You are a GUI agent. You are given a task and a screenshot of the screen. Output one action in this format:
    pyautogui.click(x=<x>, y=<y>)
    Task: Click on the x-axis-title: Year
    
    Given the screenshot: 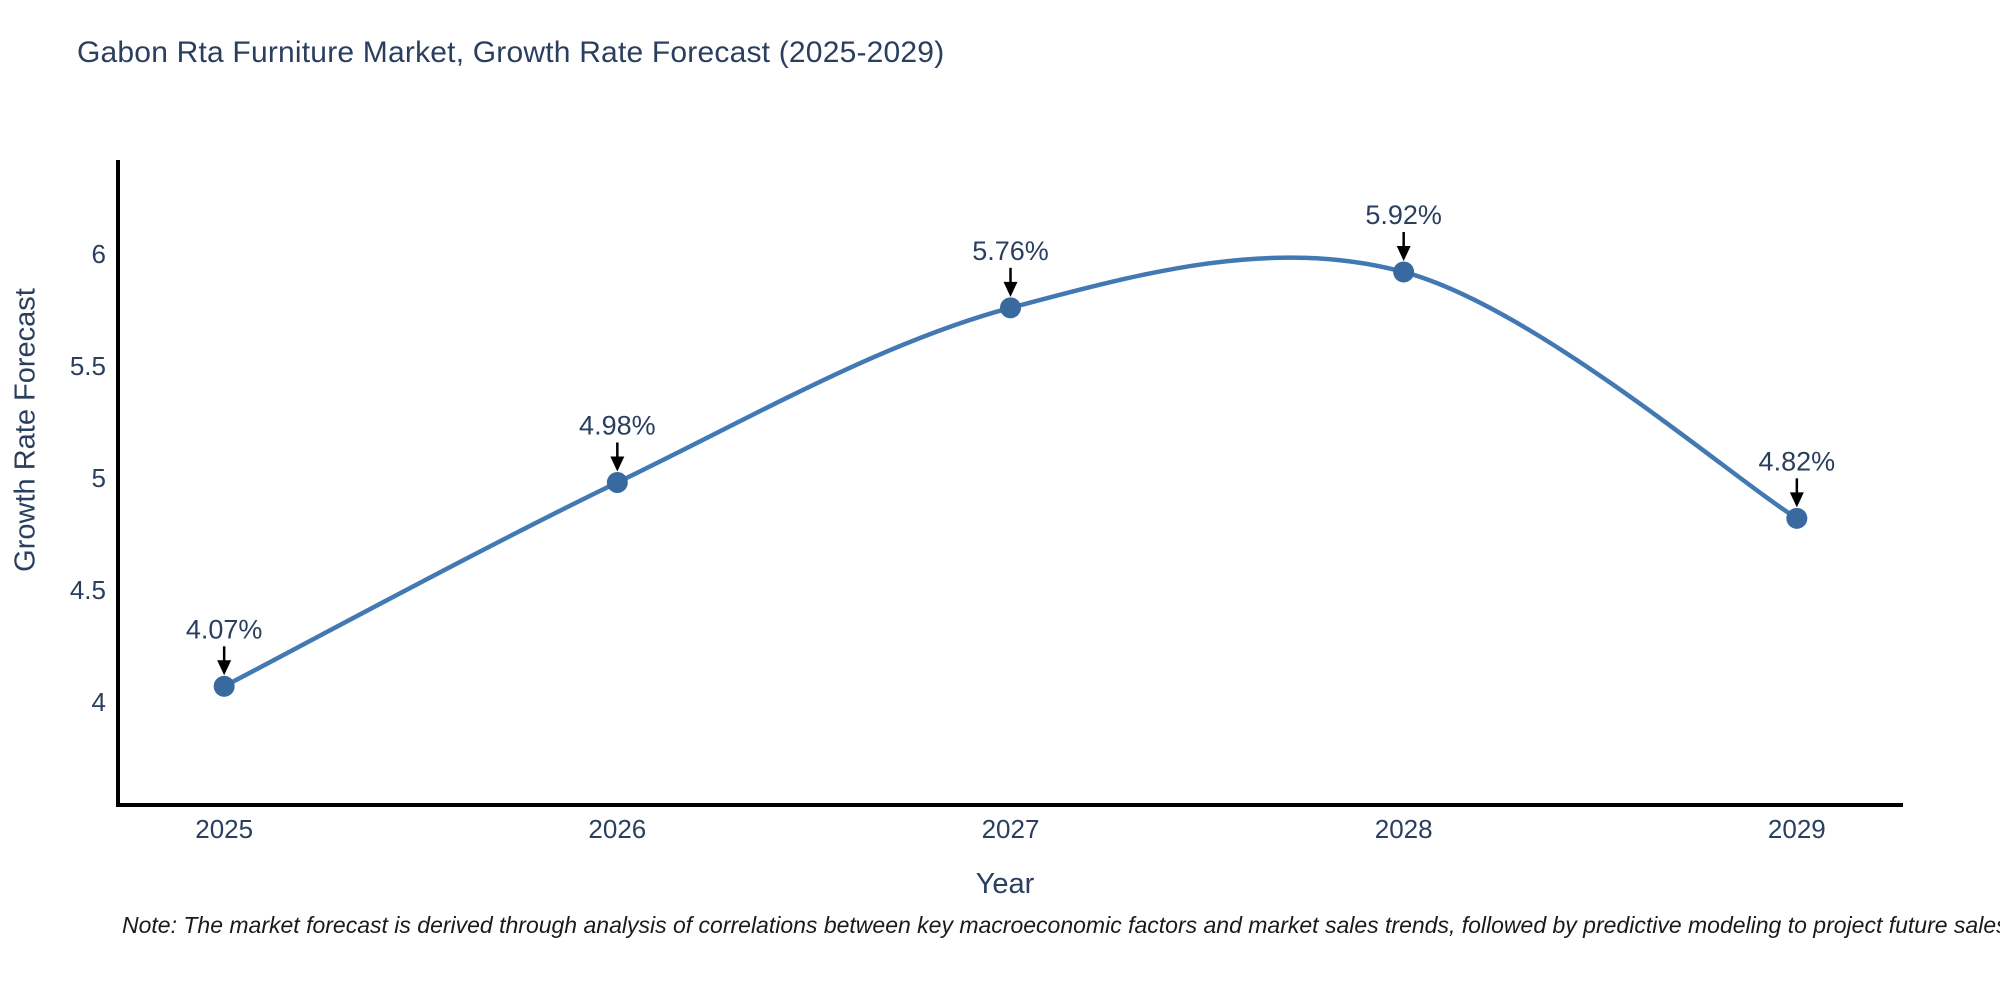 What is the action you would take?
    pyautogui.click(x=1005, y=884)
    